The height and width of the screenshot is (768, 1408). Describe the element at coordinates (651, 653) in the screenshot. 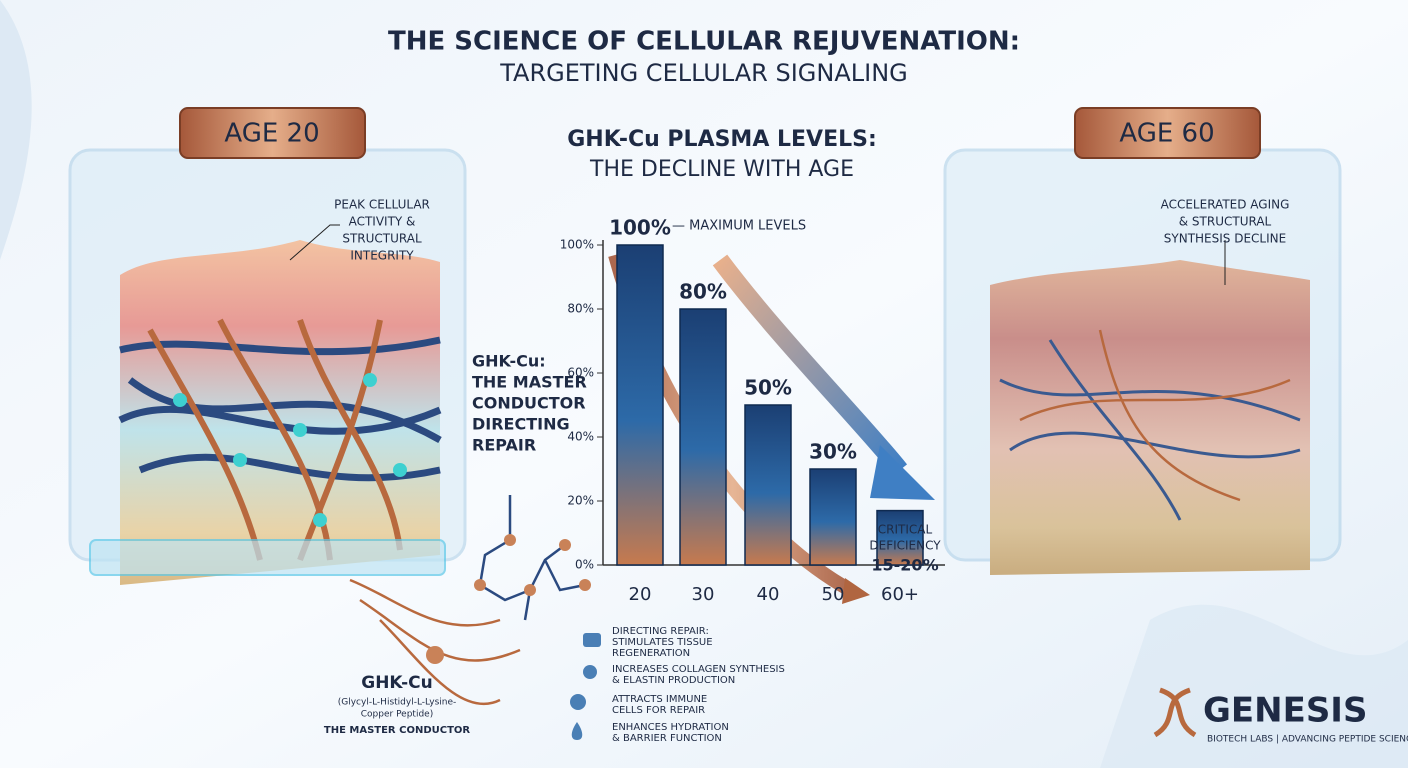

I see `benefit-text: REGENERATION` at that location.